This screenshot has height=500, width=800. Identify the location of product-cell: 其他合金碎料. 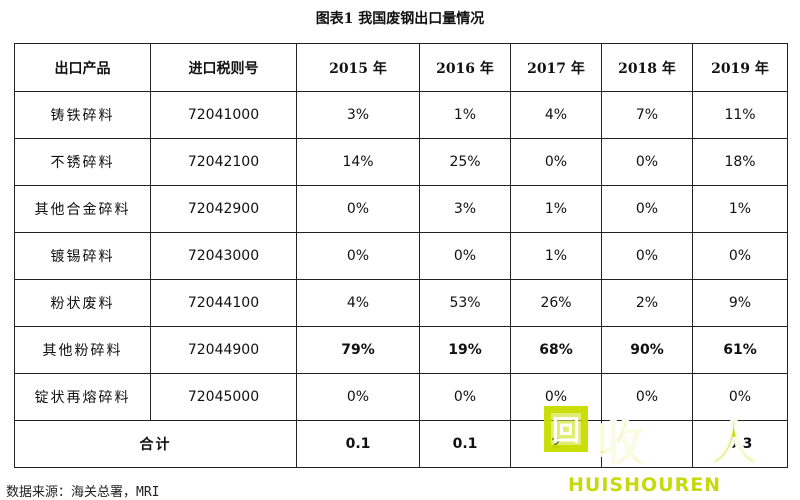
(82, 209).